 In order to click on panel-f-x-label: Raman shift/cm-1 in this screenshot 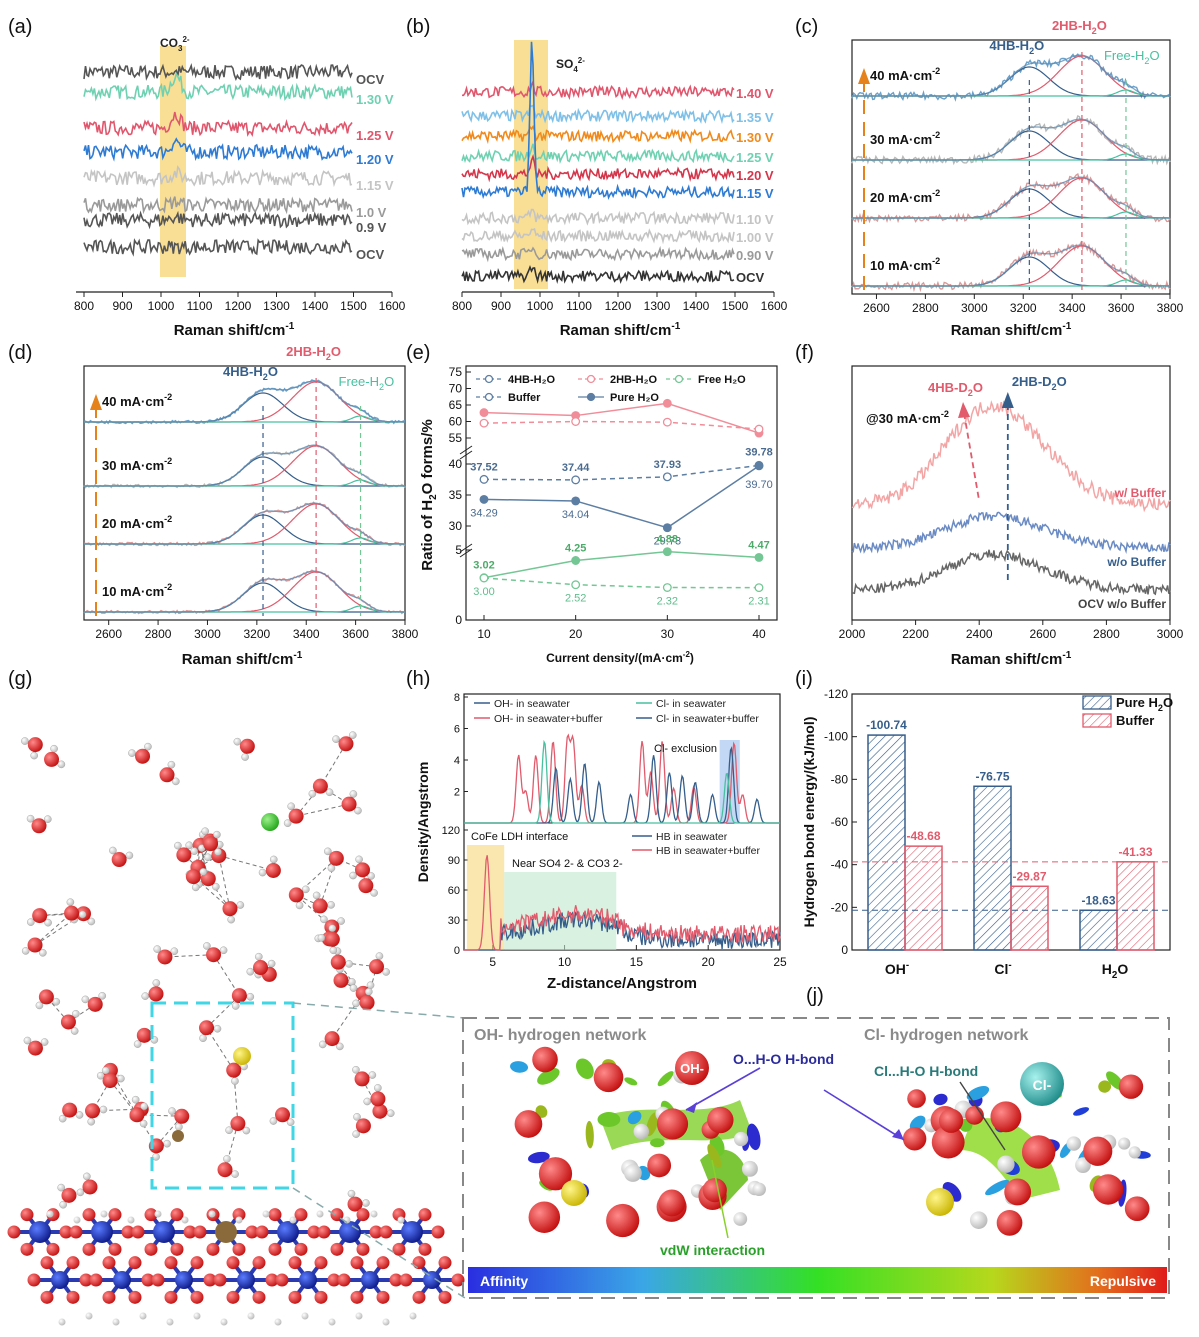, I will do `click(1011, 659)`.